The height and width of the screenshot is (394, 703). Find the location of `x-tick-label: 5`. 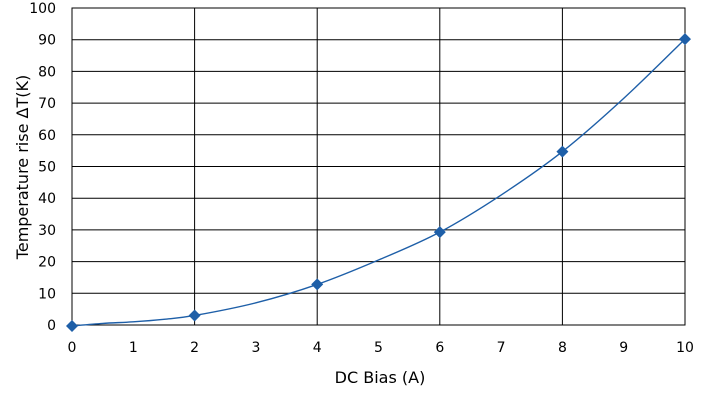

x-tick-label: 5 is located at coordinates (378, 348).